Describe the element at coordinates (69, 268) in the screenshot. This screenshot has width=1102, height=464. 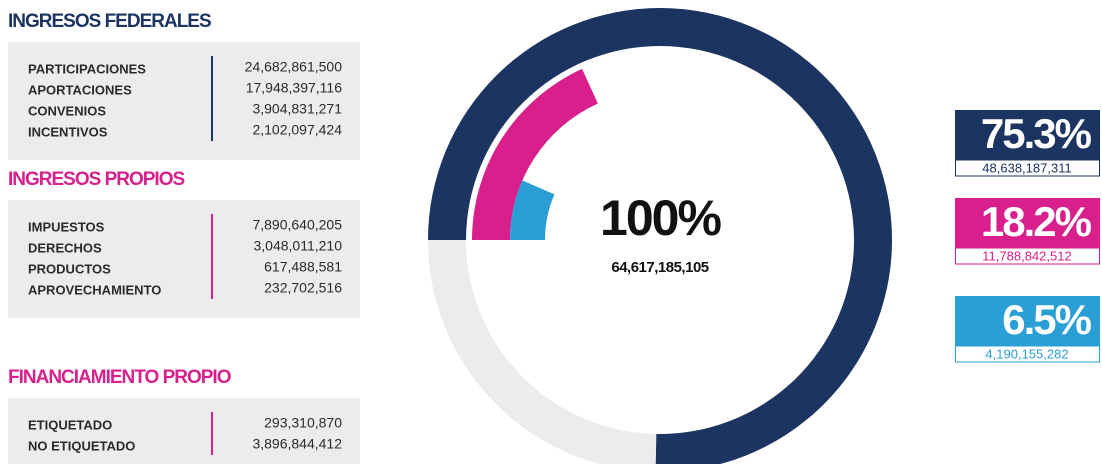
I see `row-label: PRODUCTOS` at that location.